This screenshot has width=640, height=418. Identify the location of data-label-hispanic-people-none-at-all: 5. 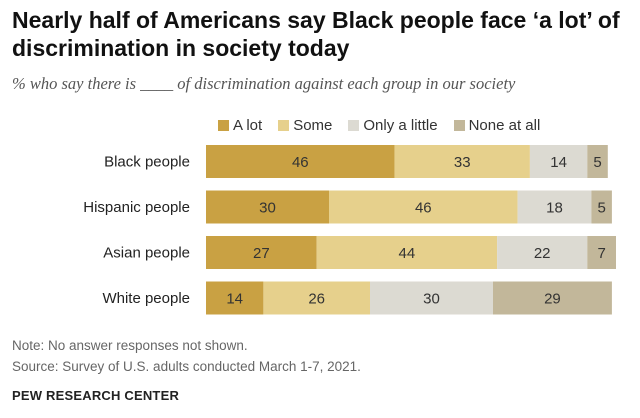
(601, 208).